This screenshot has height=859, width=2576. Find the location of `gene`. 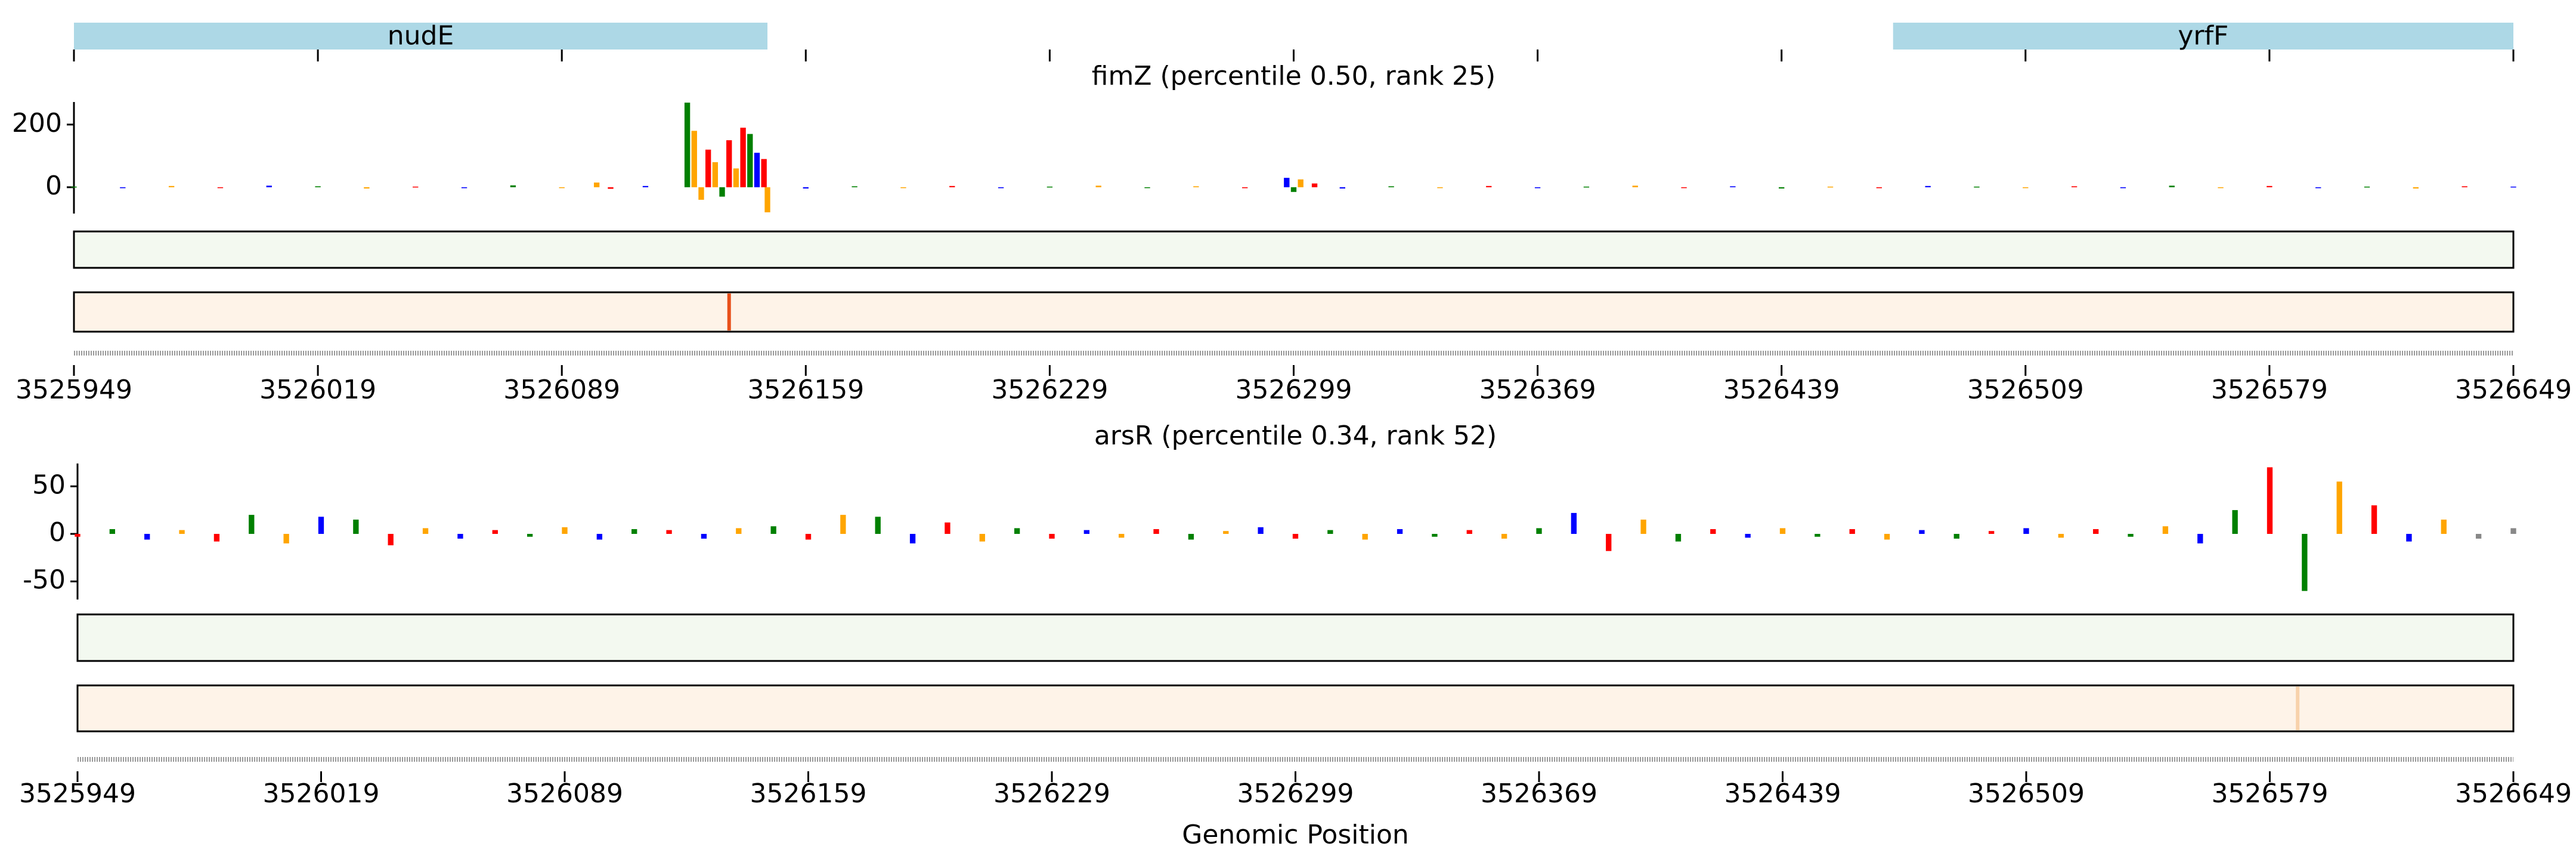

gene is located at coordinates (421, 36).